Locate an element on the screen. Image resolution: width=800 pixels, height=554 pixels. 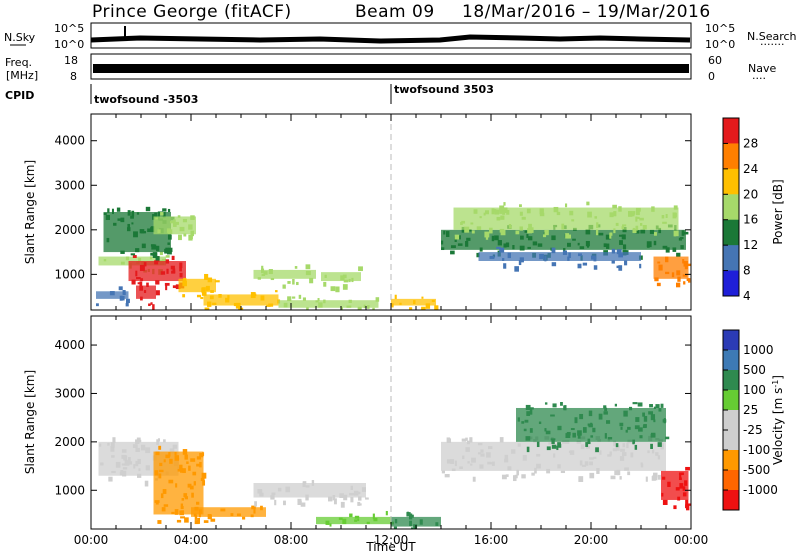
nsky-label: N.Sky is located at coordinates (20, 37).